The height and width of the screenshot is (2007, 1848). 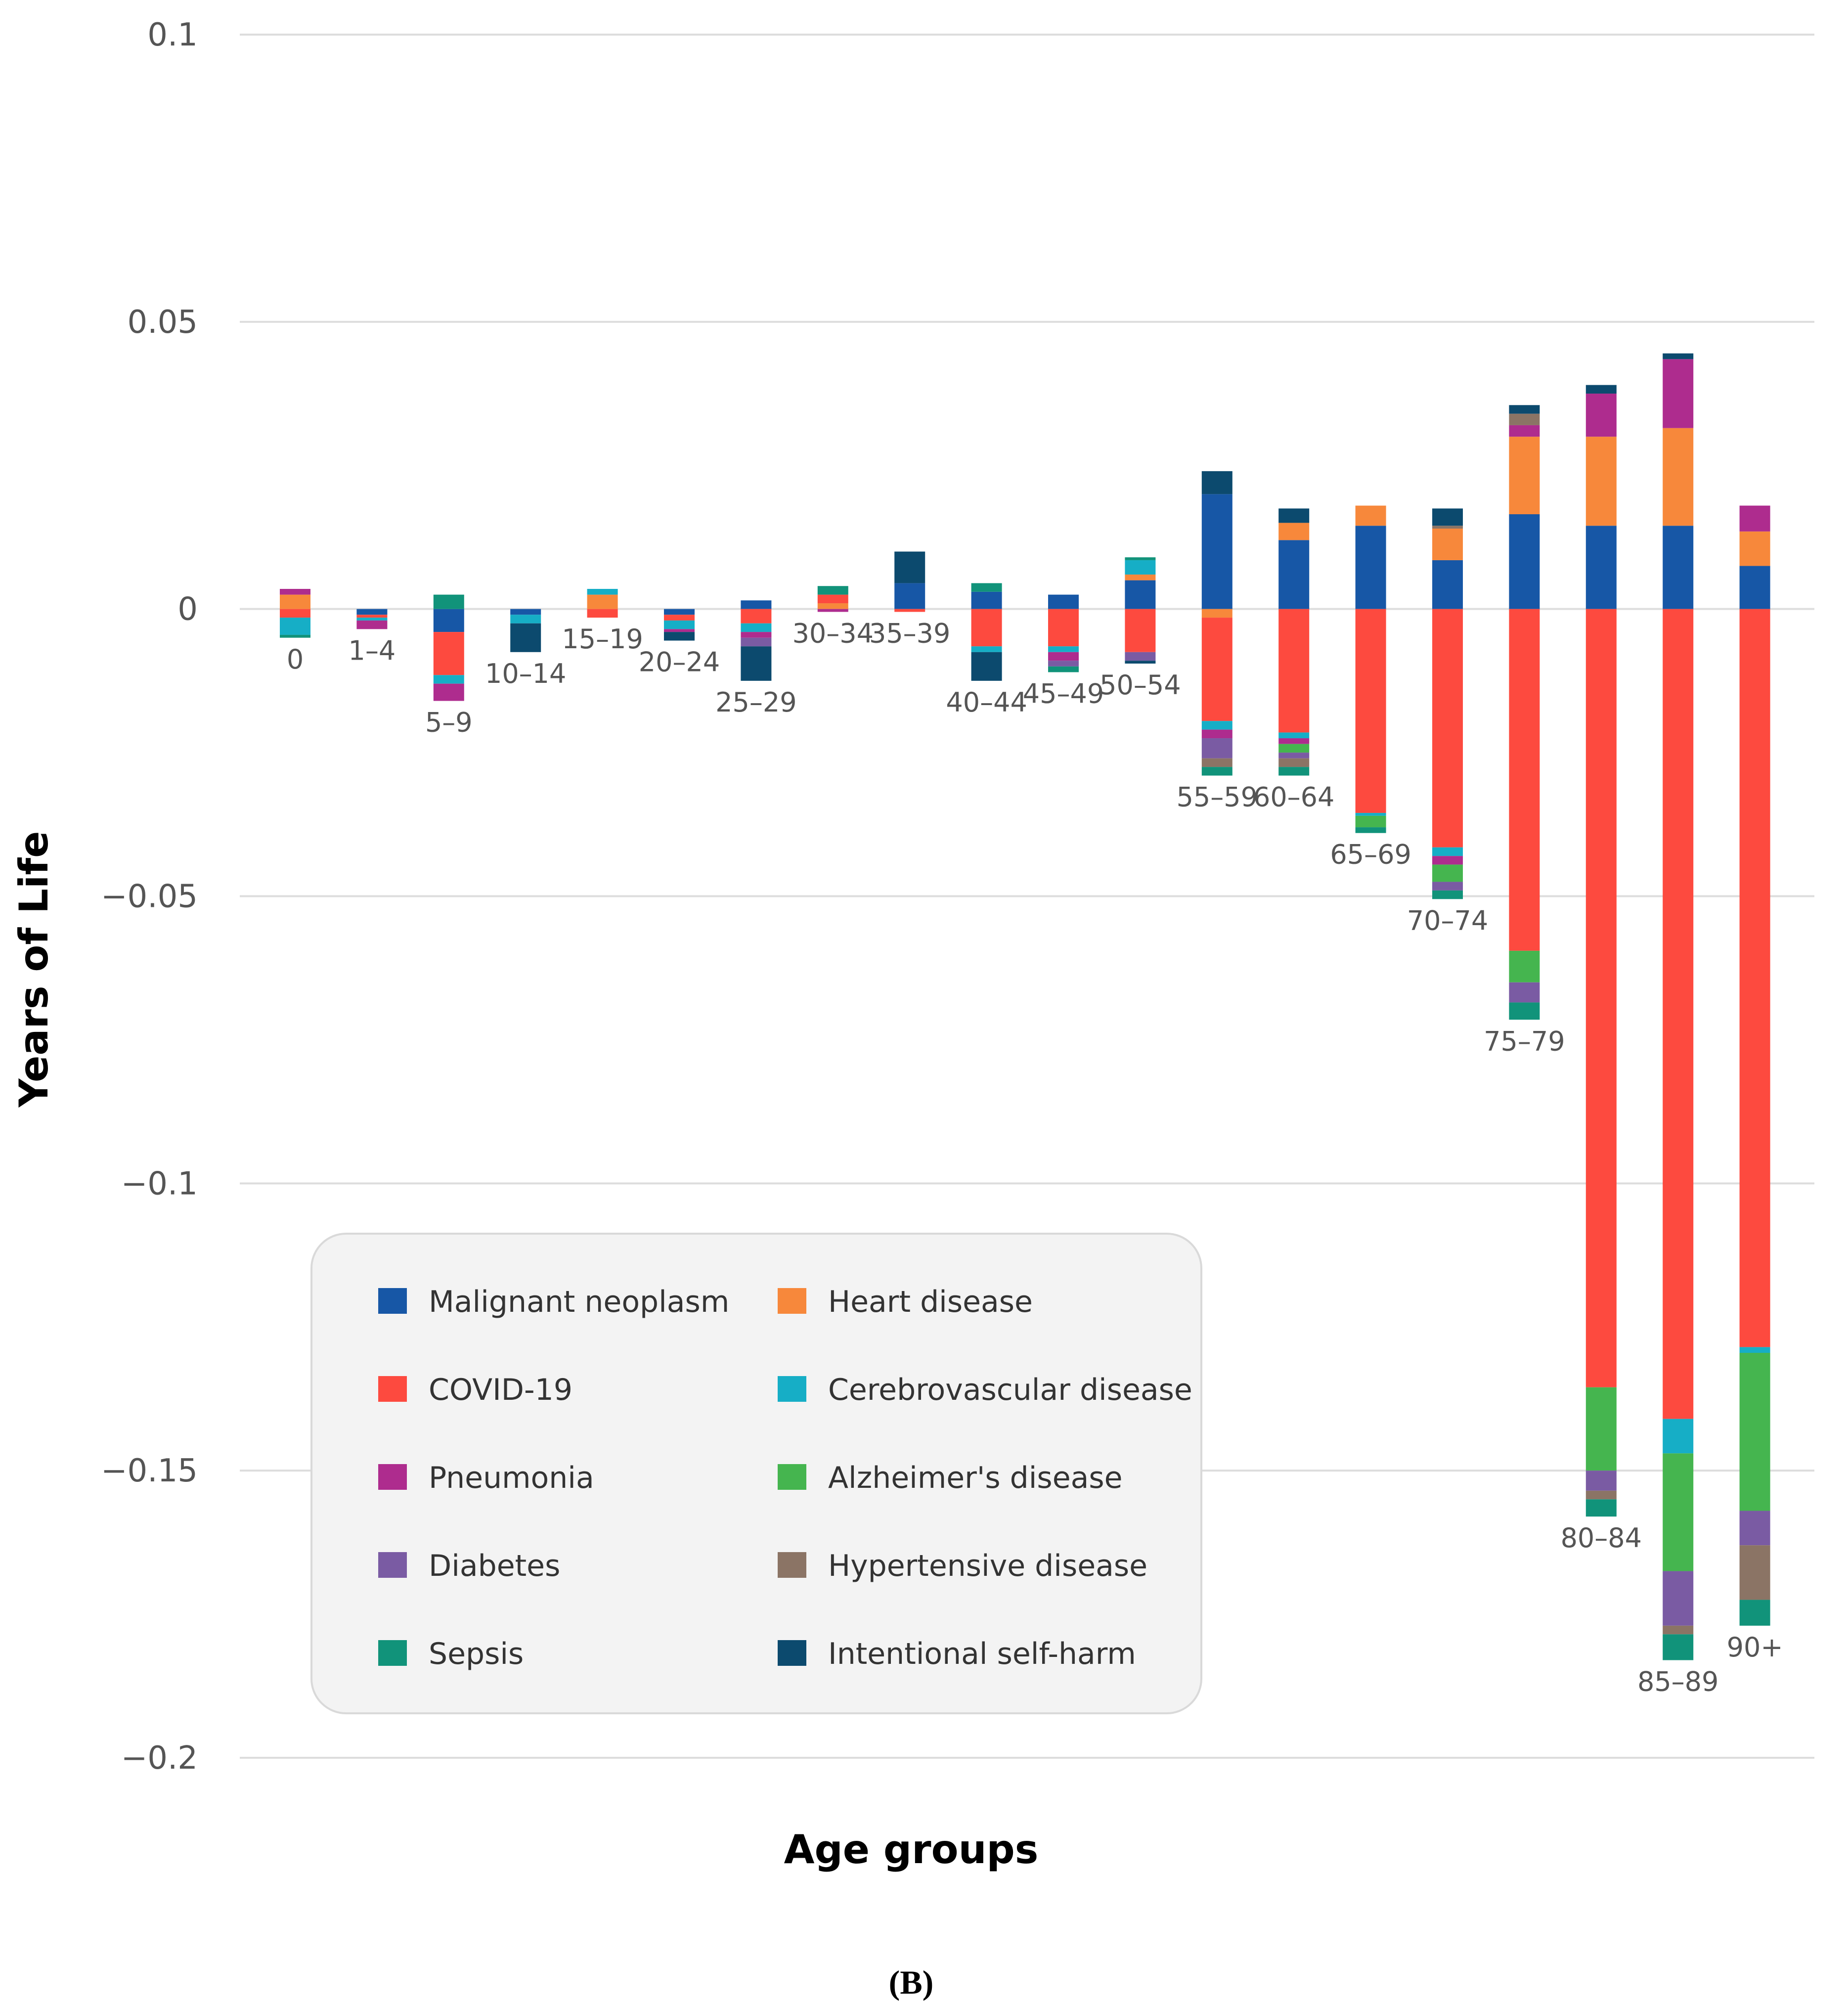 What do you see at coordinates (526, 673) in the screenshot?
I see `category-label: 10–14` at bounding box center [526, 673].